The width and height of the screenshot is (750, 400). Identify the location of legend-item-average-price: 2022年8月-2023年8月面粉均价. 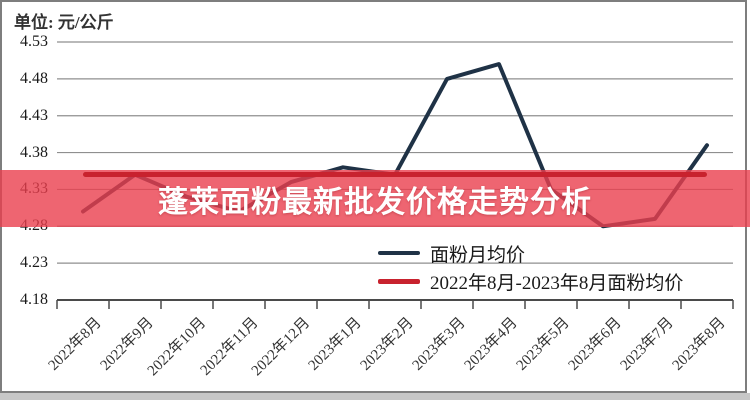
(529, 281).